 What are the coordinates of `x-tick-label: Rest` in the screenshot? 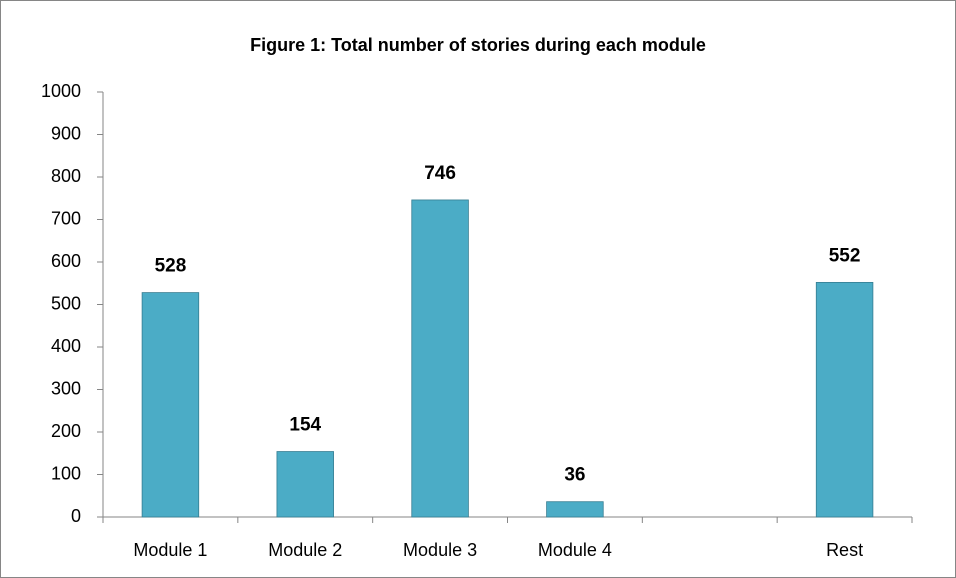 It's located at (844, 550).